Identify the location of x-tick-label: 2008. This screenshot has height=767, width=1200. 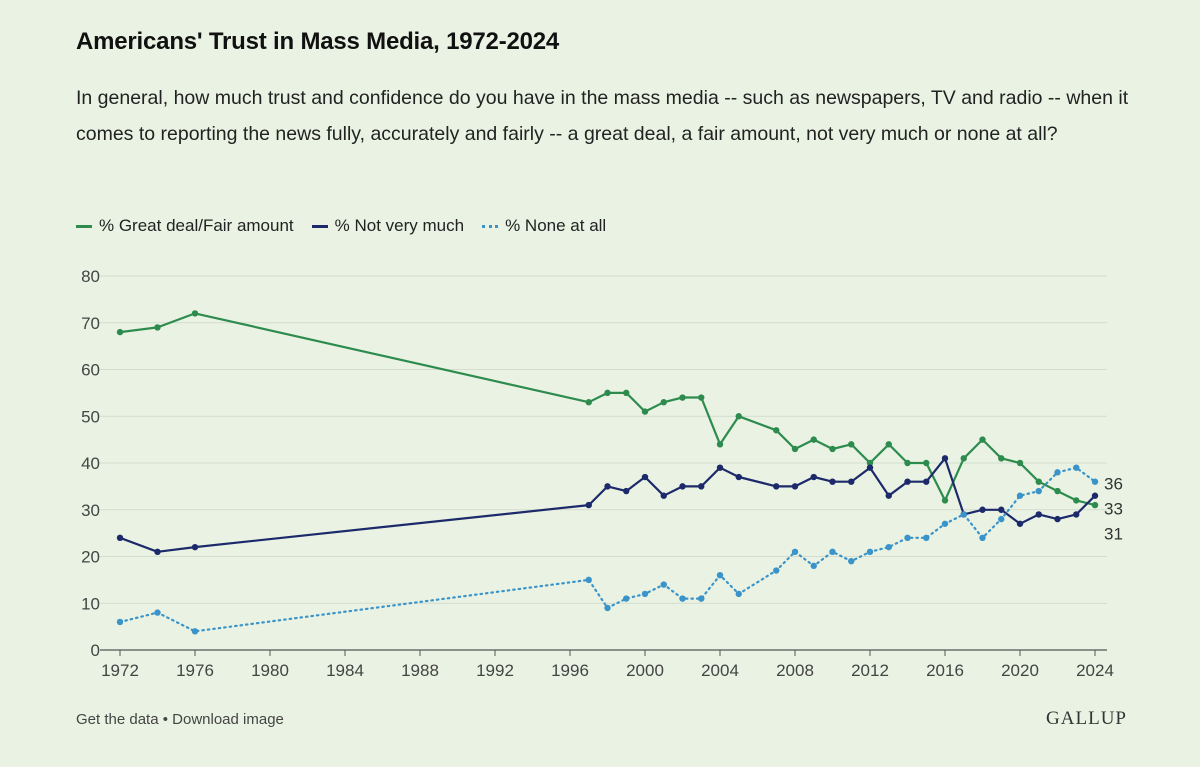
(795, 670).